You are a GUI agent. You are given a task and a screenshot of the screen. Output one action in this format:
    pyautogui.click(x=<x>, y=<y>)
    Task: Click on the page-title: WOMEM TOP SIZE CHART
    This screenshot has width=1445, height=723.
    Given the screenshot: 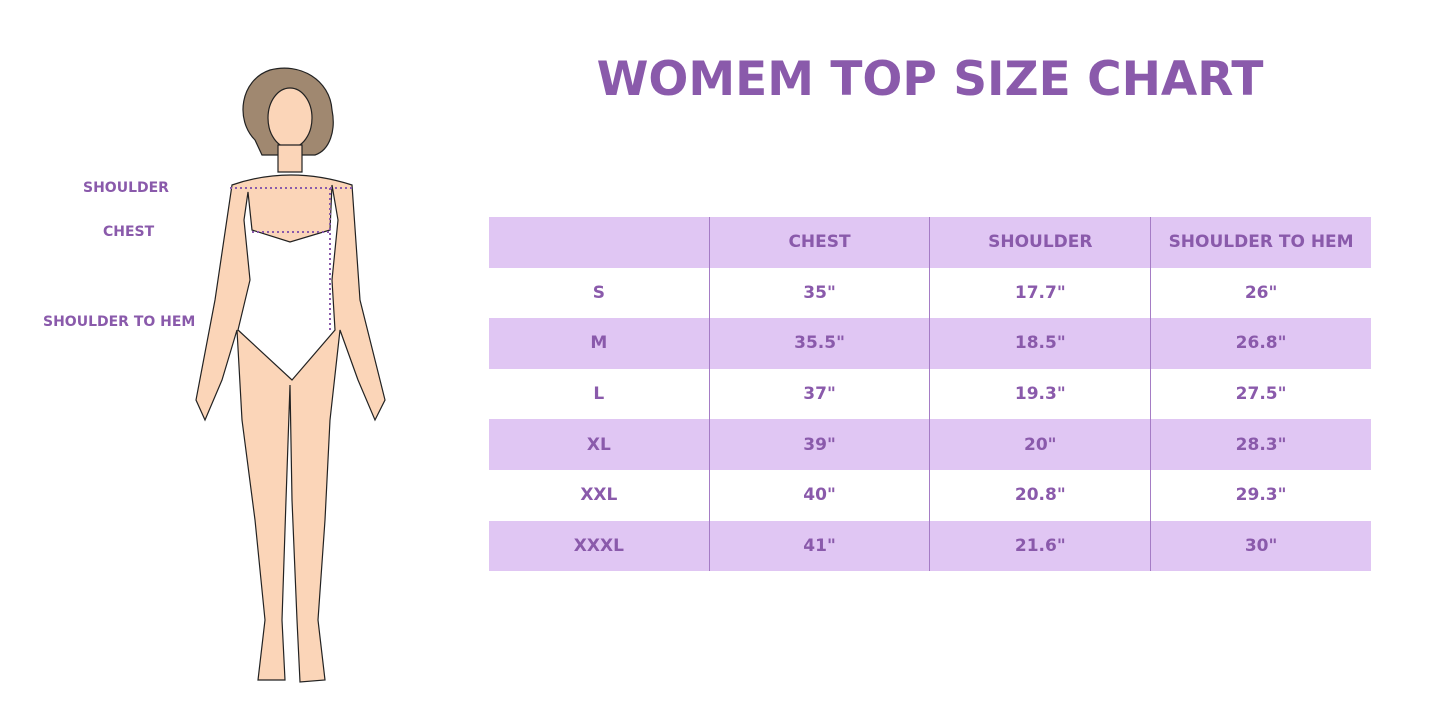 What is the action you would take?
    pyautogui.click(x=930, y=79)
    